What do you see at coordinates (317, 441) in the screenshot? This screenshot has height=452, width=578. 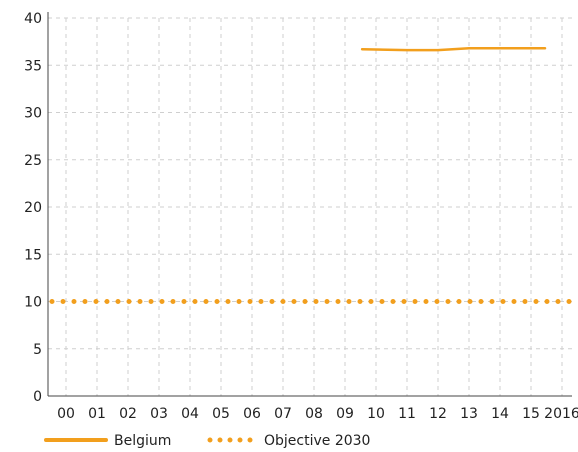 I see `legend-label-objective-2030: Objective 2030` at bounding box center [317, 441].